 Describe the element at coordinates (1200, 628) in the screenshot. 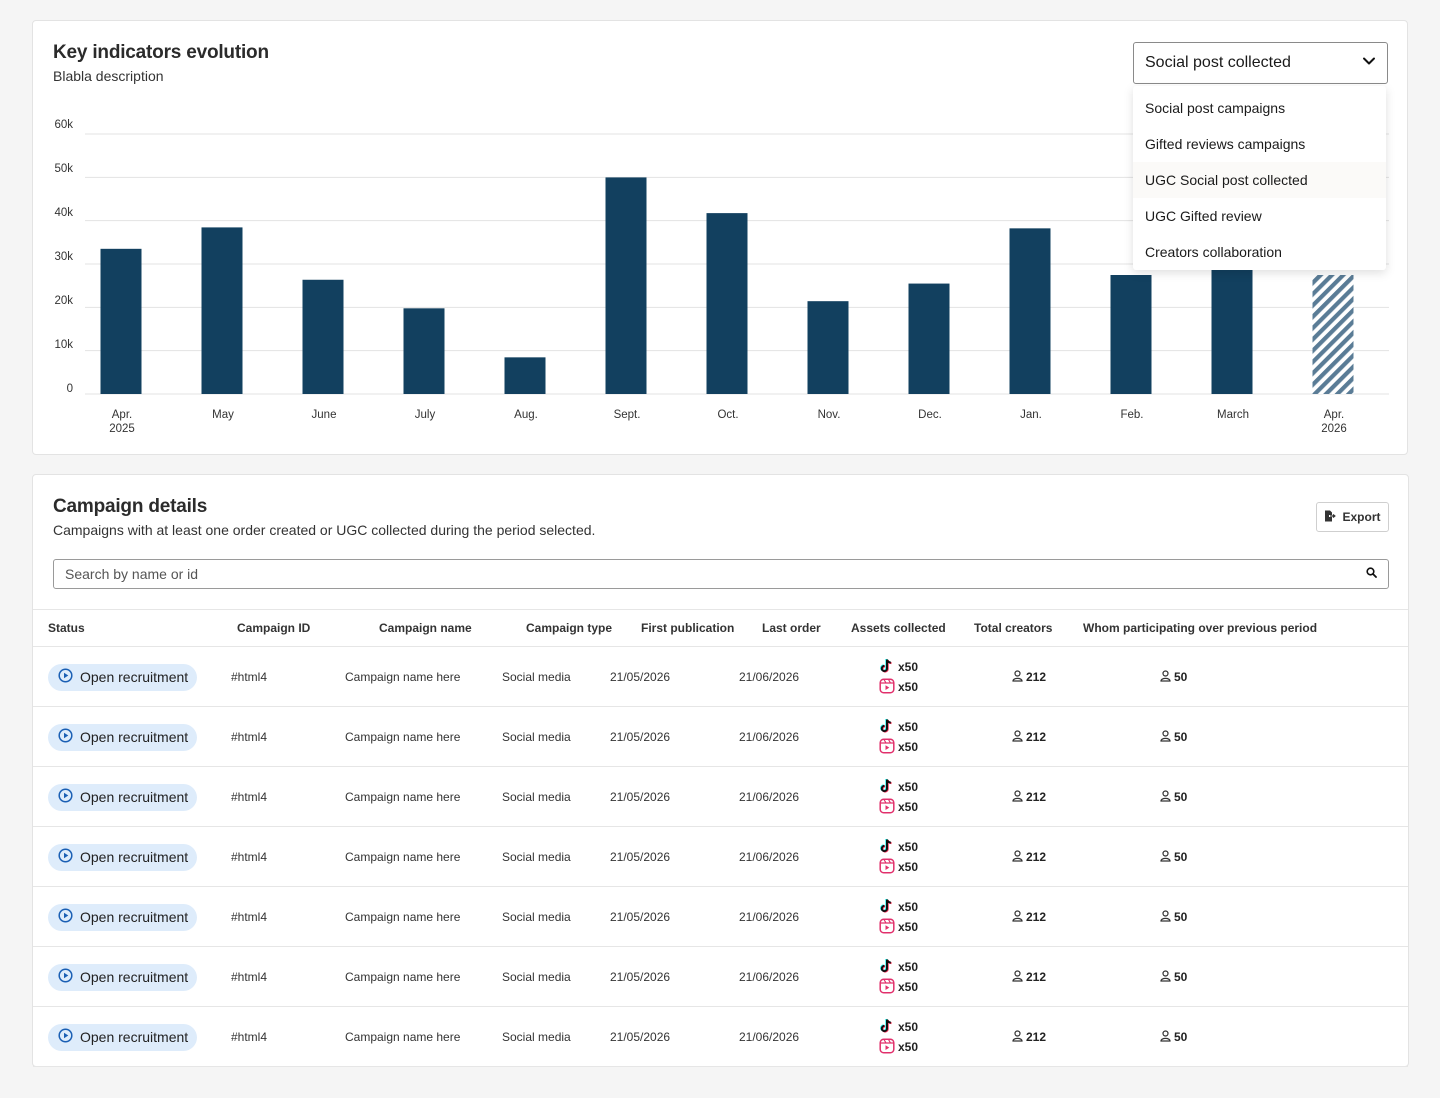

I see `column-participating-previous-period: Whom participating over previous period` at that location.